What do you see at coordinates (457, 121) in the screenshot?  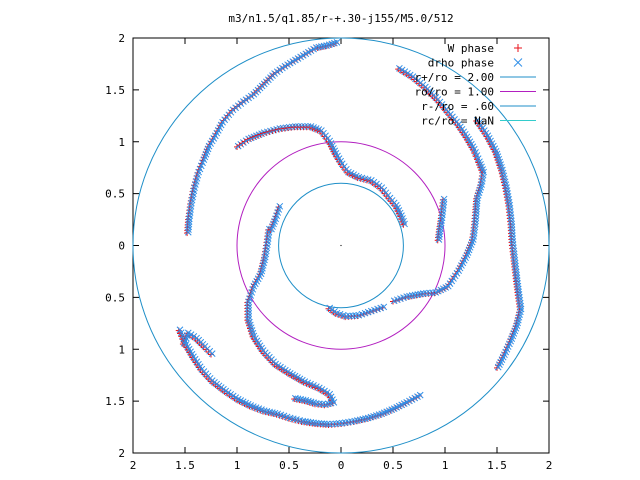 I see `legend-label: rc/ro = NaN` at bounding box center [457, 121].